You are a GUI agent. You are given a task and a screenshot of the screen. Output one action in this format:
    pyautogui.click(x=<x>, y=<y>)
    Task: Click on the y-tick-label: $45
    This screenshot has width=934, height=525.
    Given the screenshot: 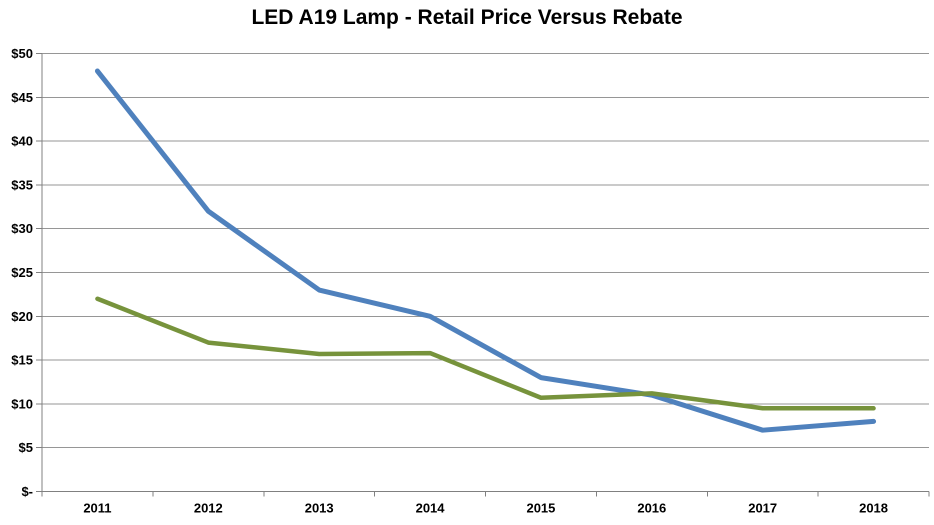 What is the action you would take?
    pyautogui.click(x=22, y=97)
    